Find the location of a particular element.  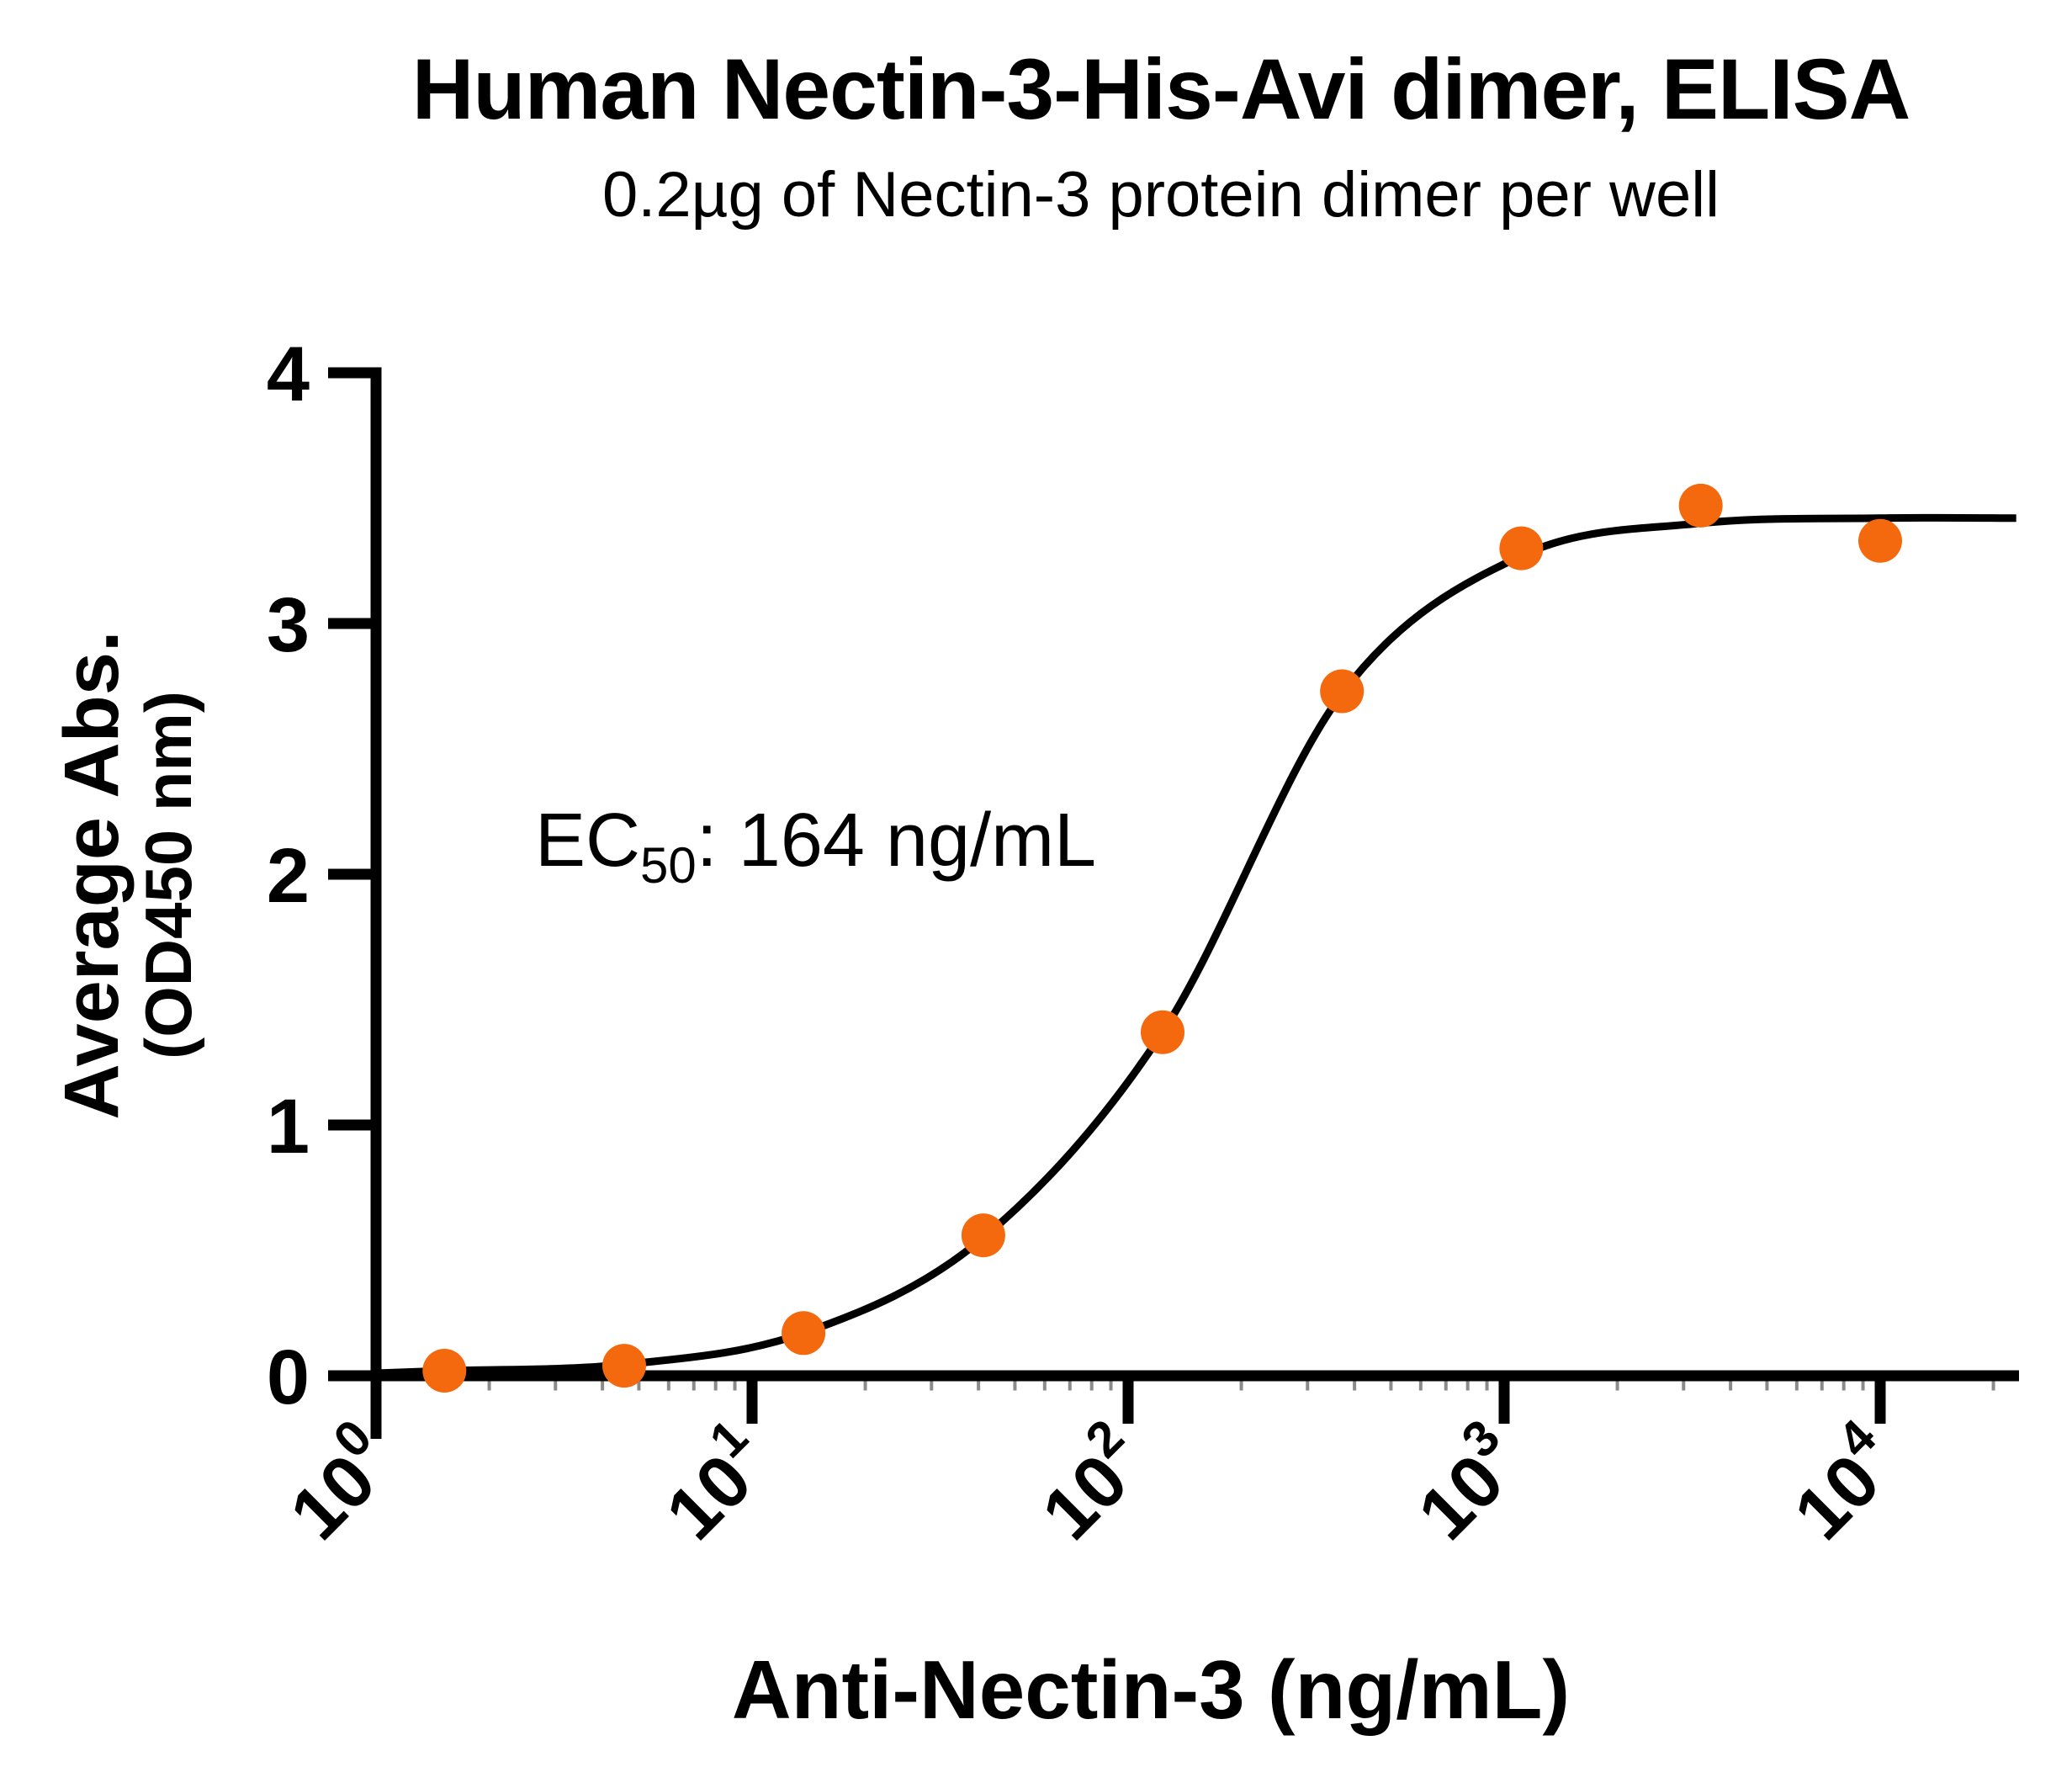

y-tick-label: 3 is located at coordinates (288, 625).